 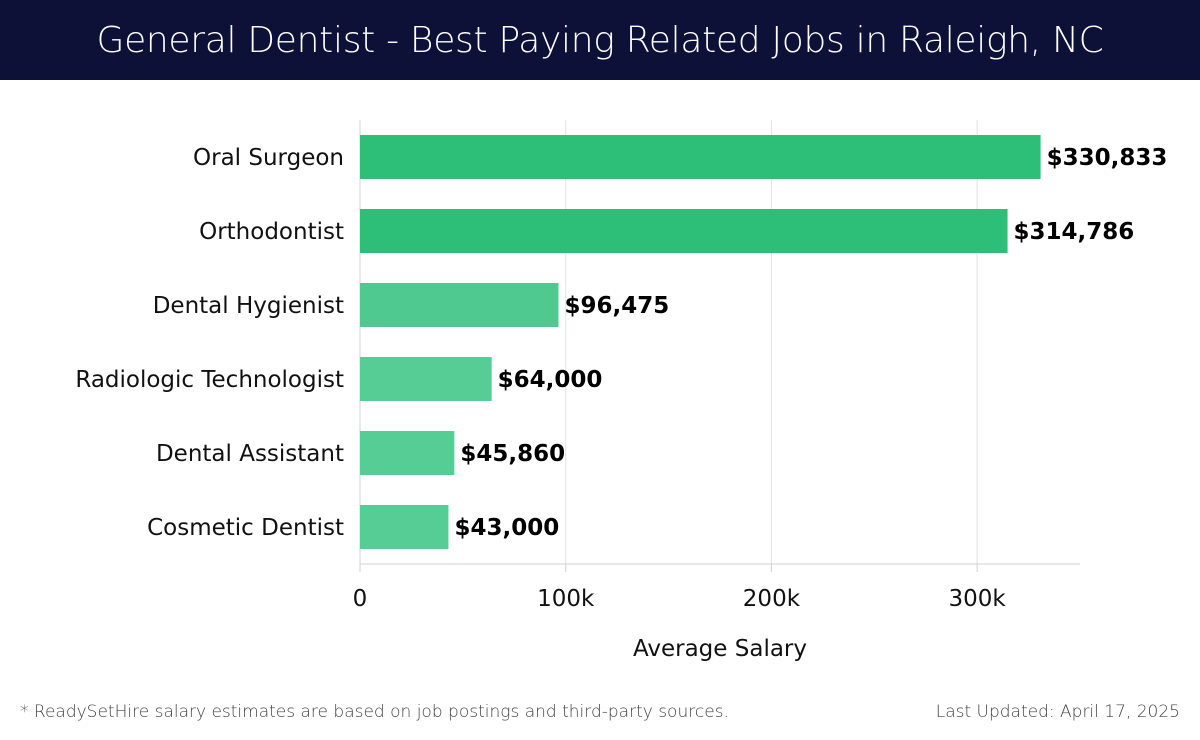 I want to click on x-axis-title: Average Salary, so click(x=720, y=649).